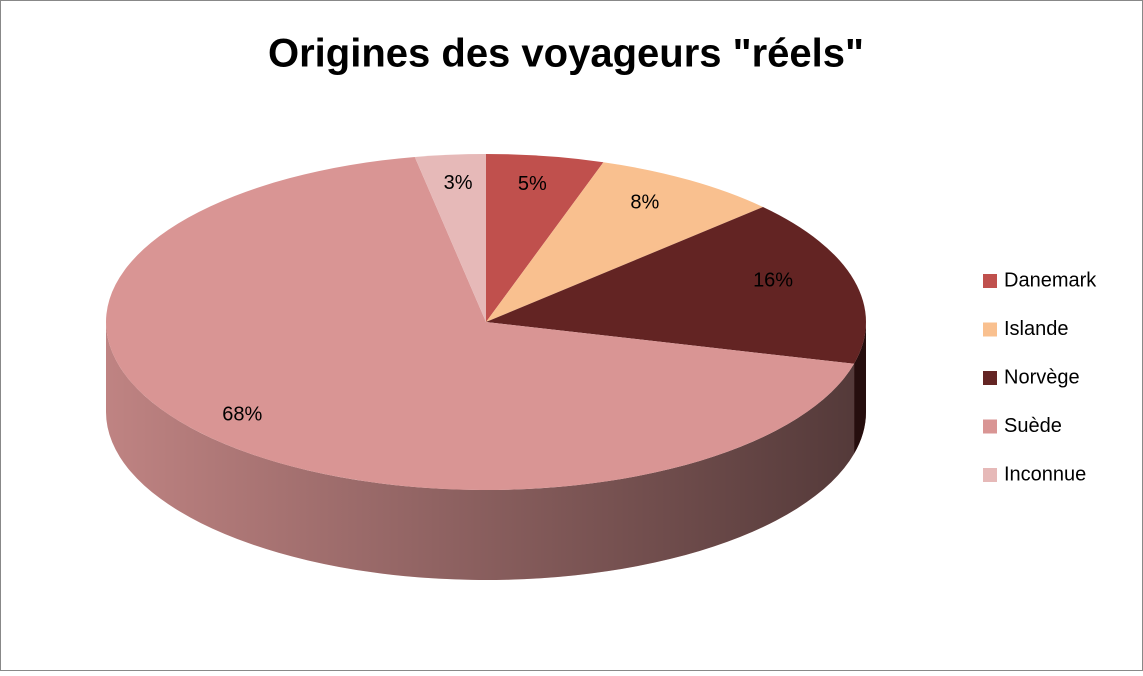 The height and width of the screenshot is (676, 1143). I want to click on legend-label: Norvège, so click(1042, 377).